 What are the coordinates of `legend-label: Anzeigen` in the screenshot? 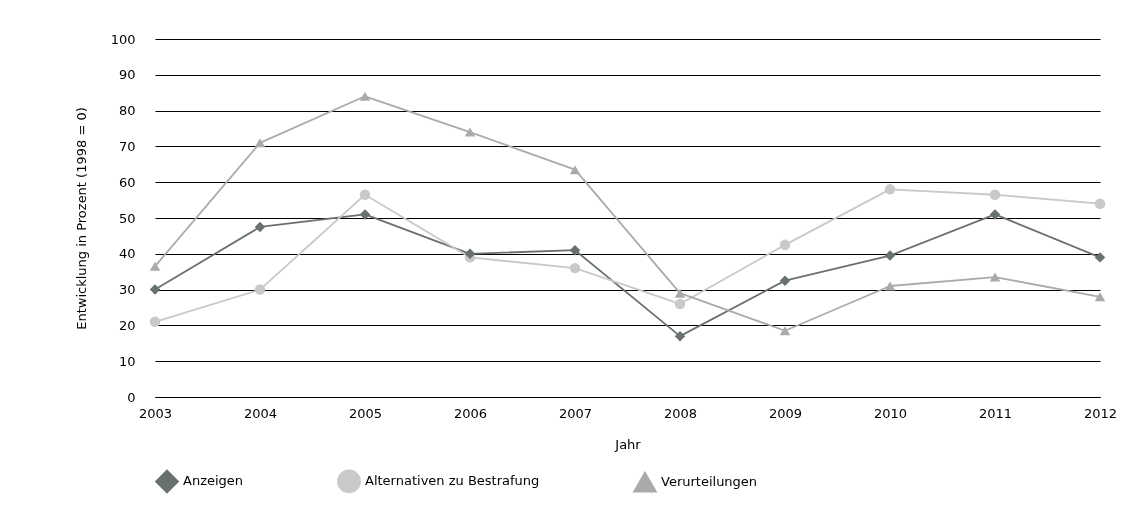 It's located at (213, 481).